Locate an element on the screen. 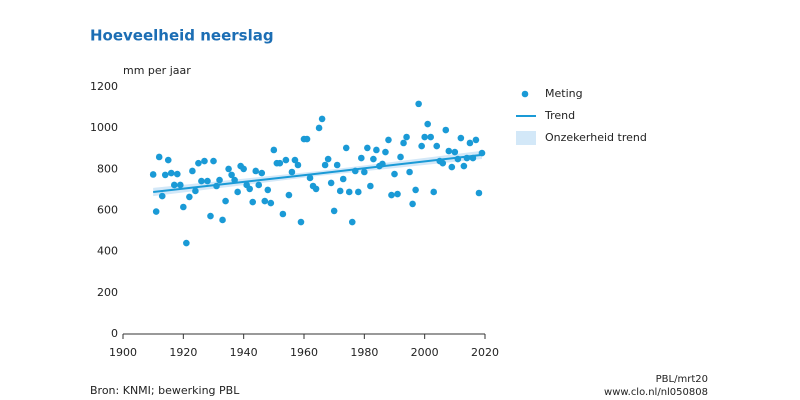  source: Bron: KNMI; bewerking PBL is located at coordinates (165, 390).